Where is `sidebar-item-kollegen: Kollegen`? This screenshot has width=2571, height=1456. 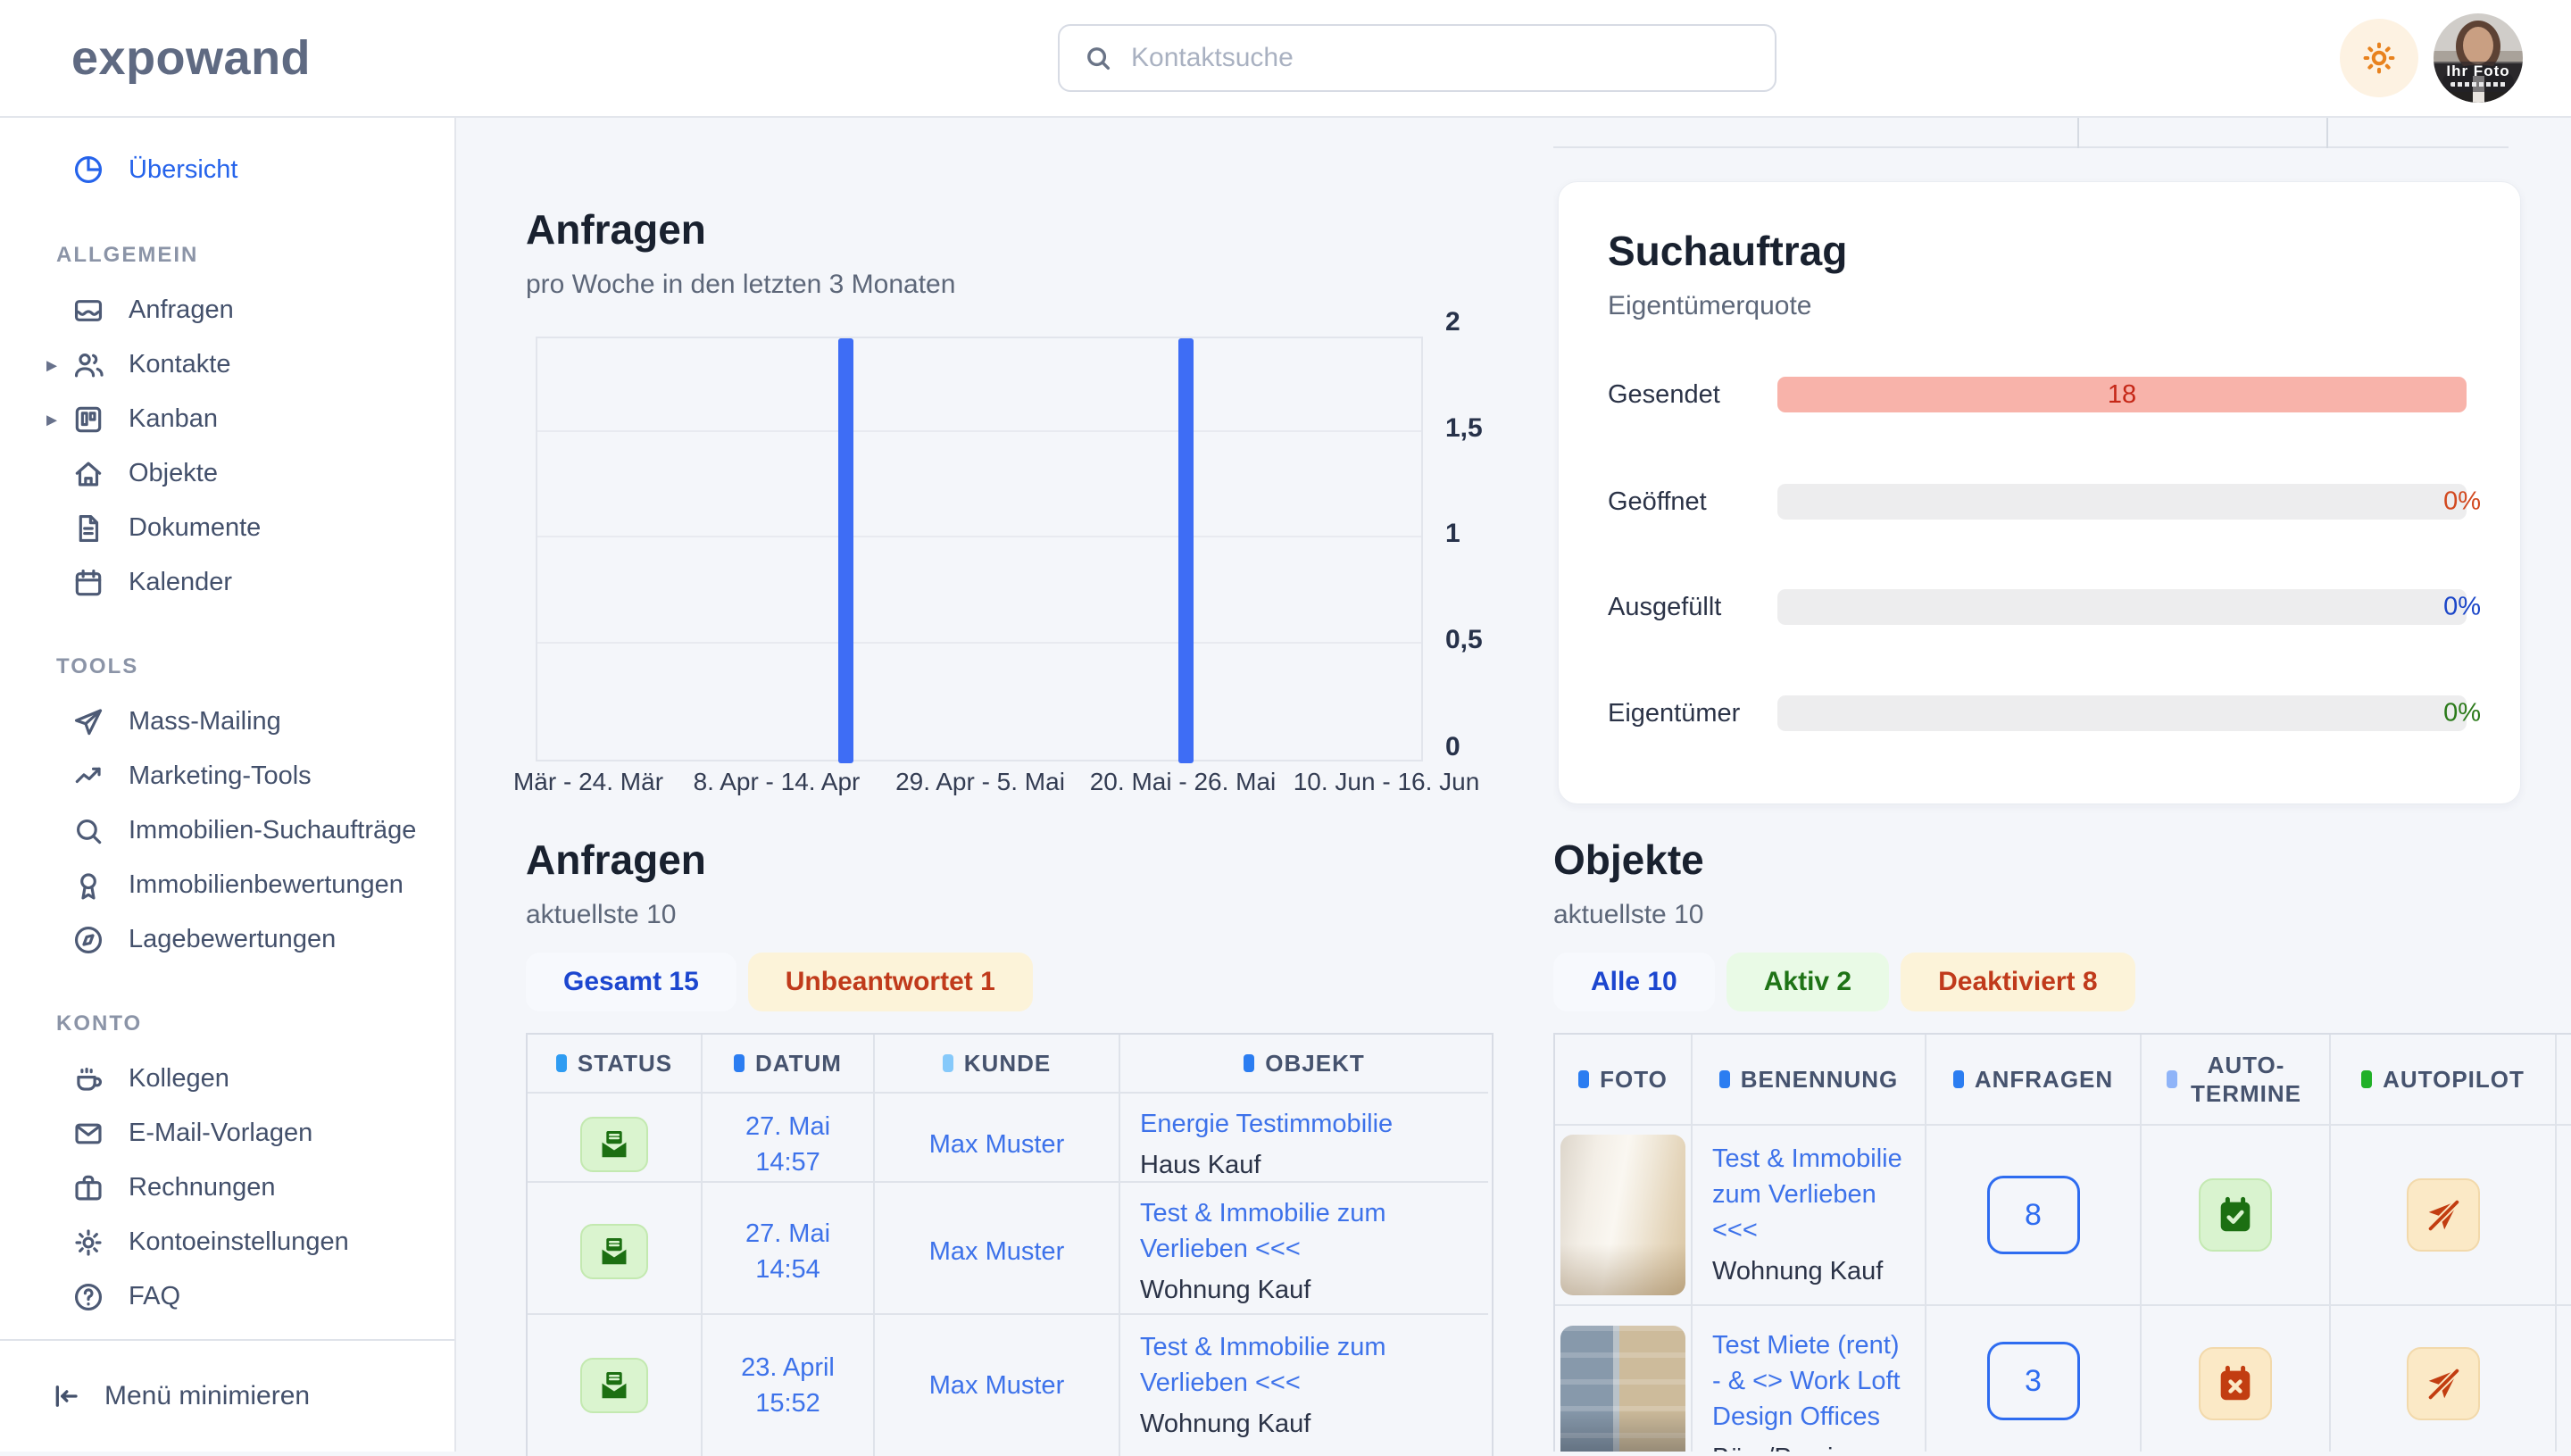
sidebar-item-kollegen: Kollegen is located at coordinates (227, 1079).